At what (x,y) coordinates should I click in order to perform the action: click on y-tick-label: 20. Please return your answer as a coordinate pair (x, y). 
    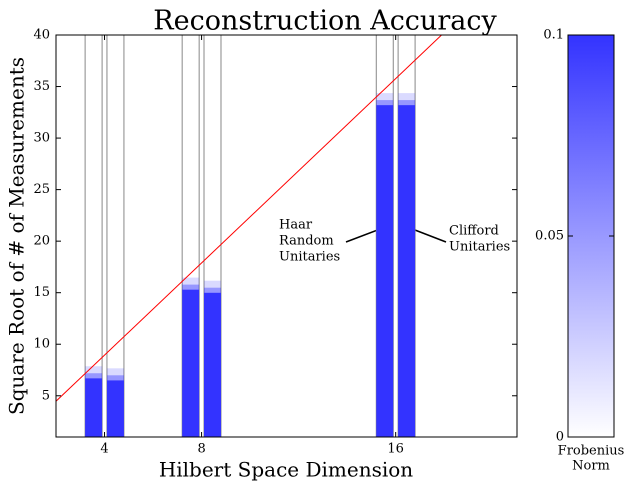
    Looking at the image, I should click on (41, 241).